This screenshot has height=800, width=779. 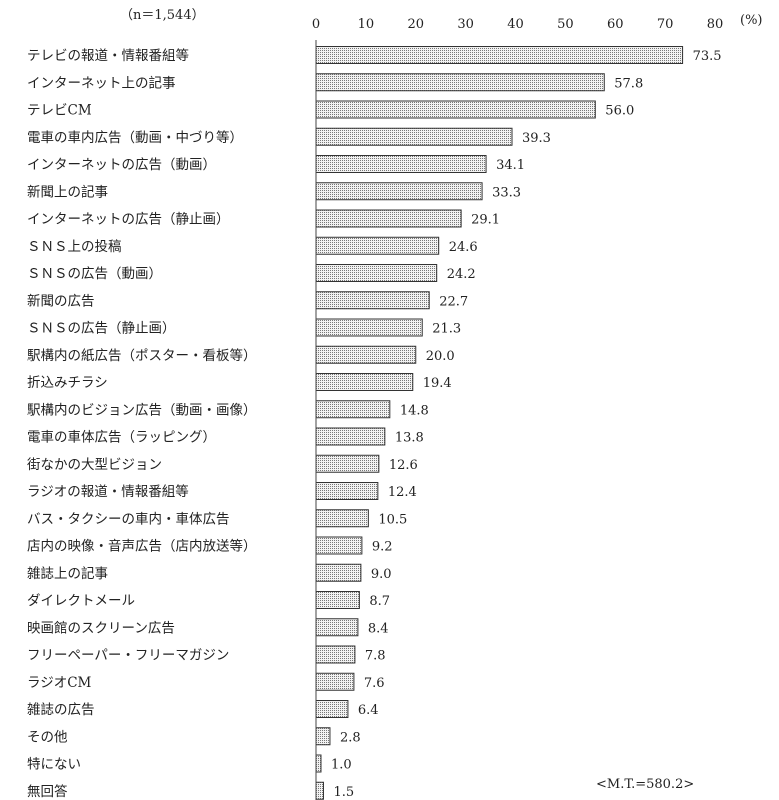 What do you see at coordinates (506, 192) in the screenshot?
I see `value-label: 33.3` at bounding box center [506, 192].